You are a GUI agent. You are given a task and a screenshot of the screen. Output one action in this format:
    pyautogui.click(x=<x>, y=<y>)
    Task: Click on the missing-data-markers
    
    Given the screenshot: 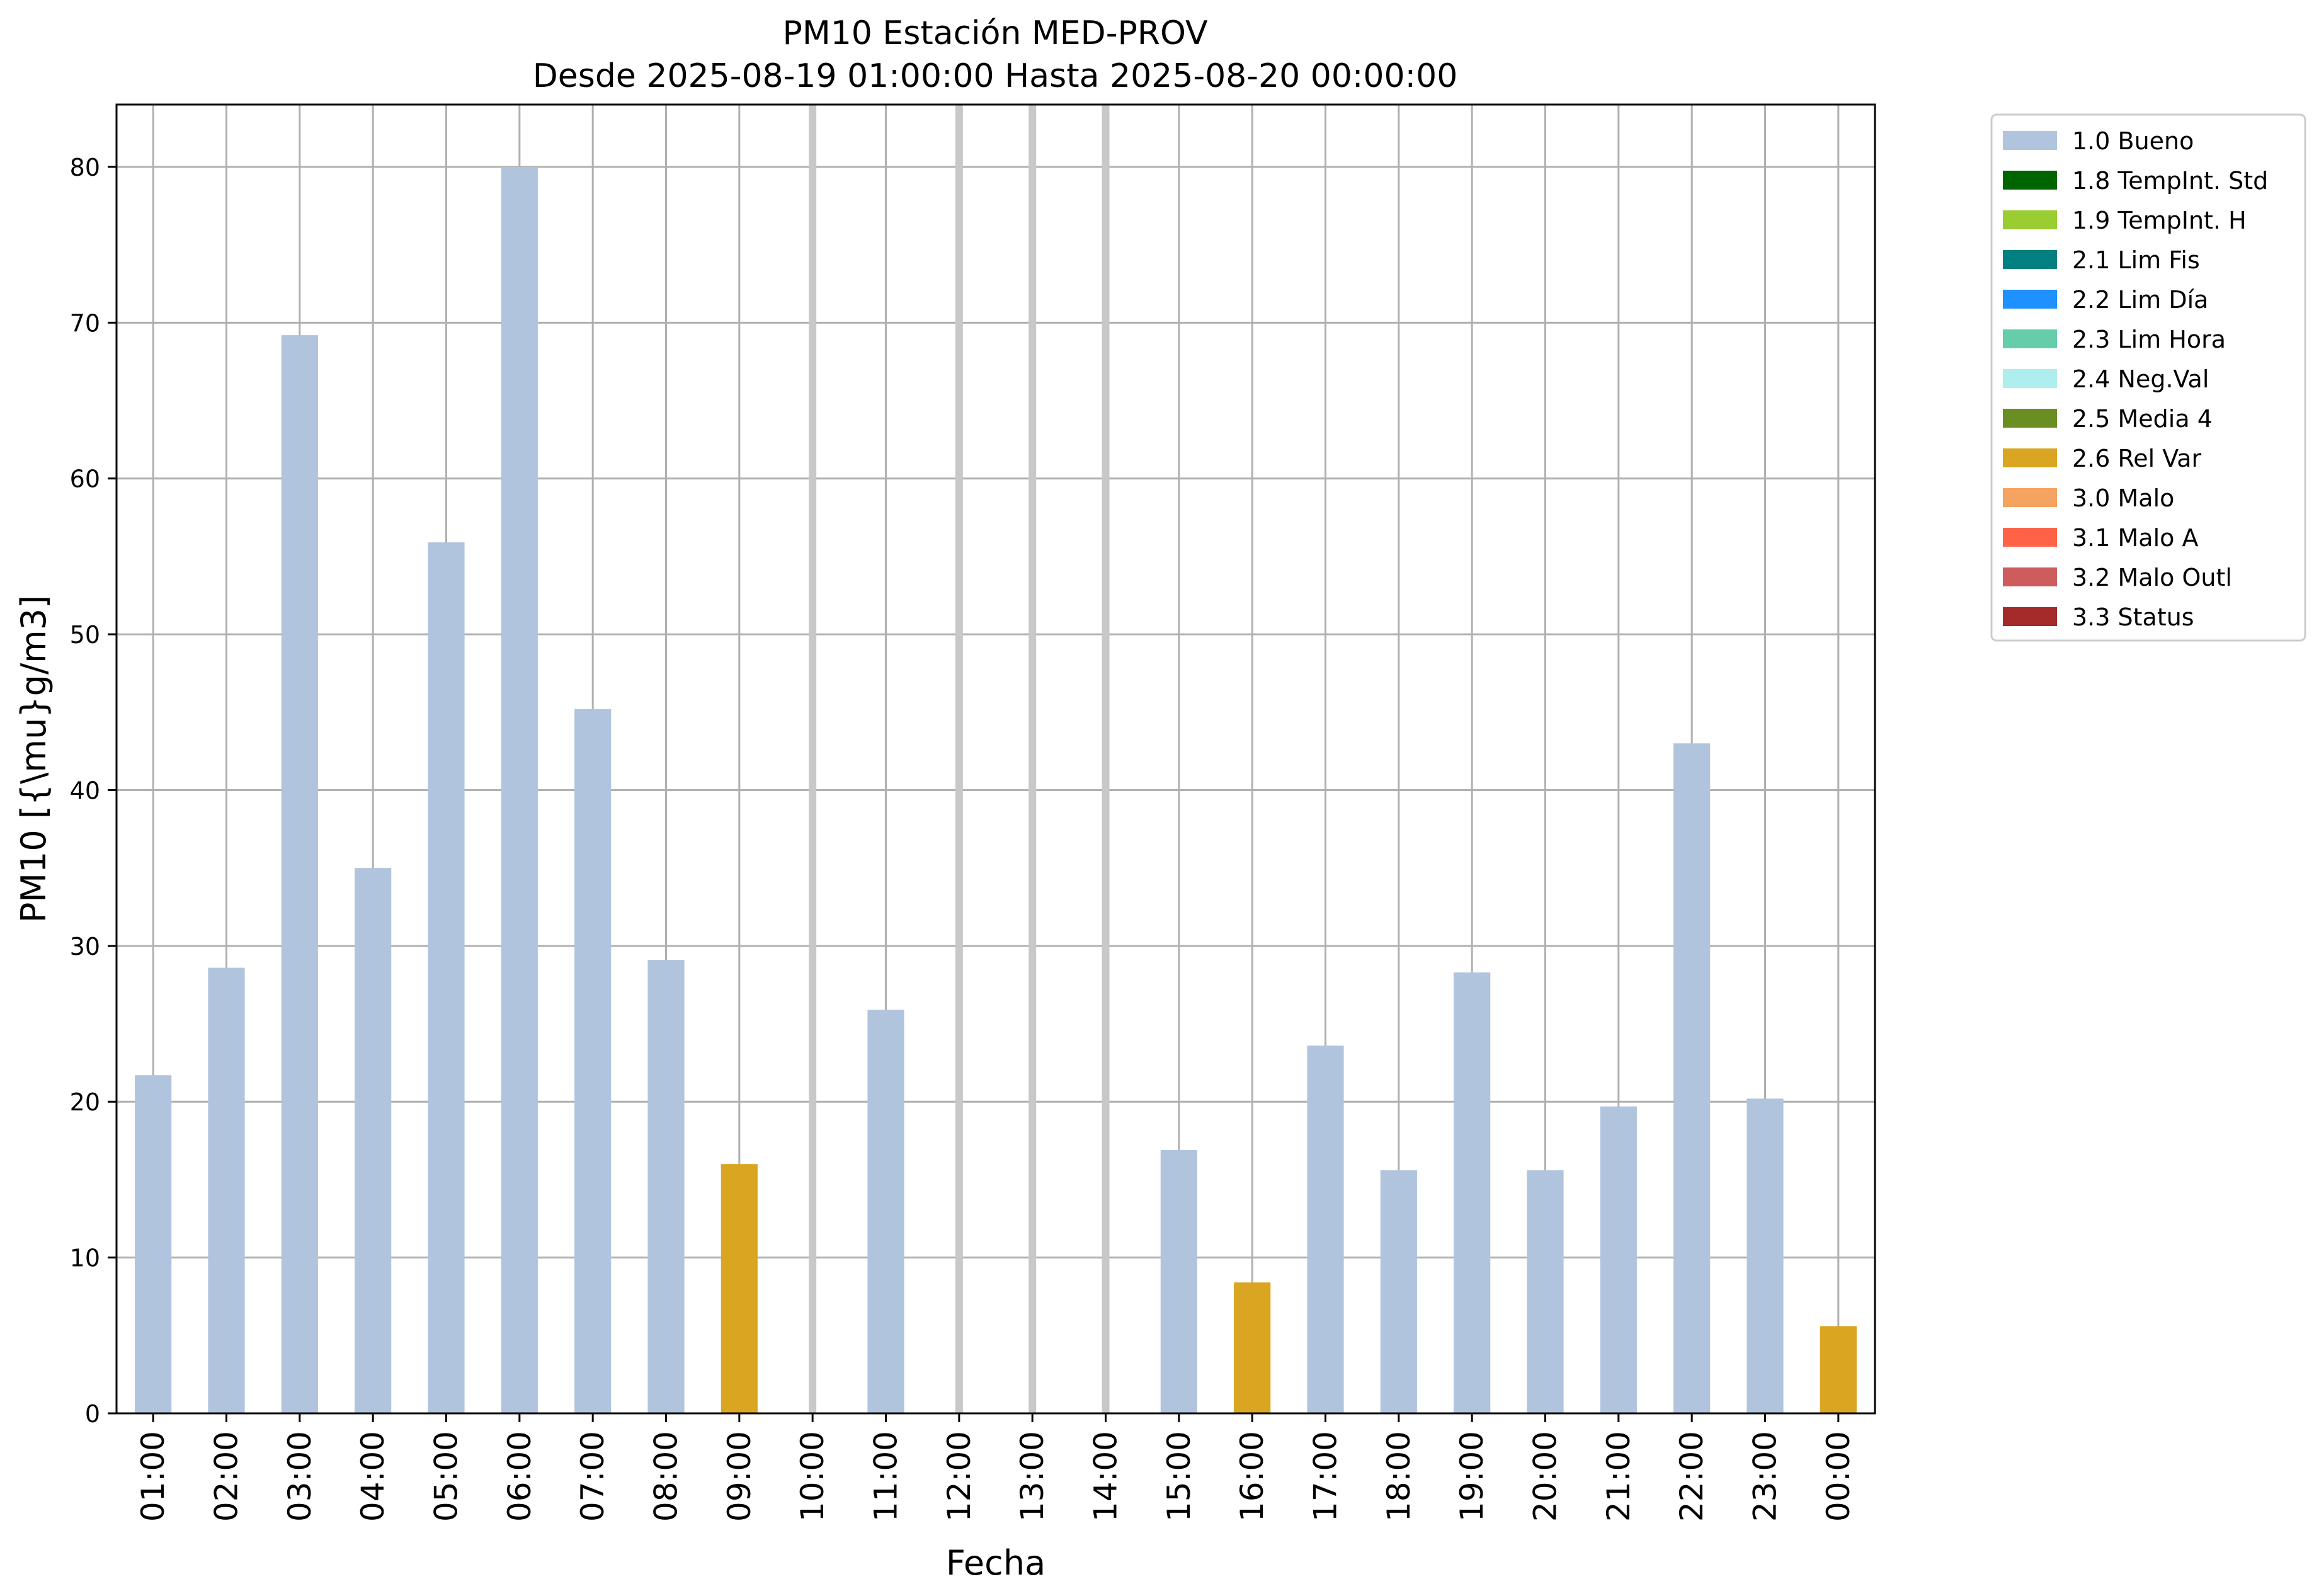 What is the action you would take?
    pyautogui.click(x=959, y=759)
    